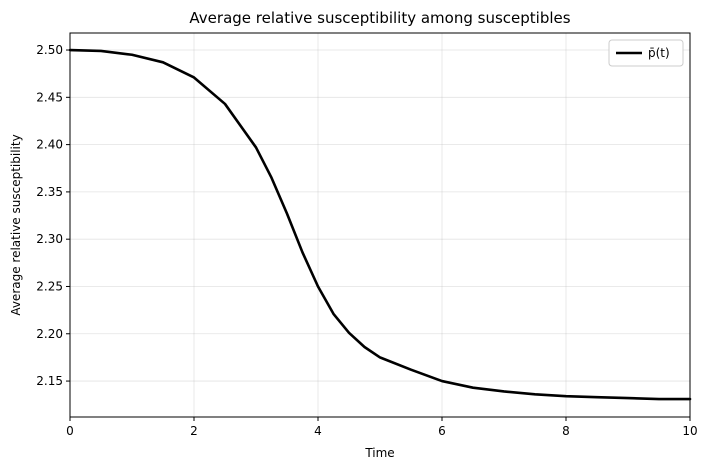  Describe the element at coordinates (442, 431) in the screenshot. I see `x-tick-label: 6` at that location.